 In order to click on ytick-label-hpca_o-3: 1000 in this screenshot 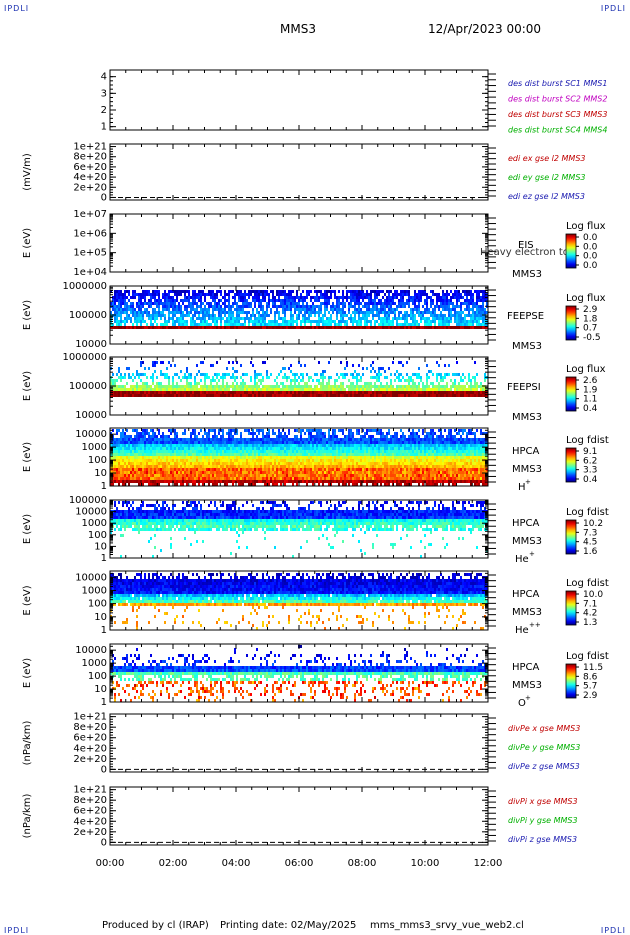, I will do `click(94, 663)`.